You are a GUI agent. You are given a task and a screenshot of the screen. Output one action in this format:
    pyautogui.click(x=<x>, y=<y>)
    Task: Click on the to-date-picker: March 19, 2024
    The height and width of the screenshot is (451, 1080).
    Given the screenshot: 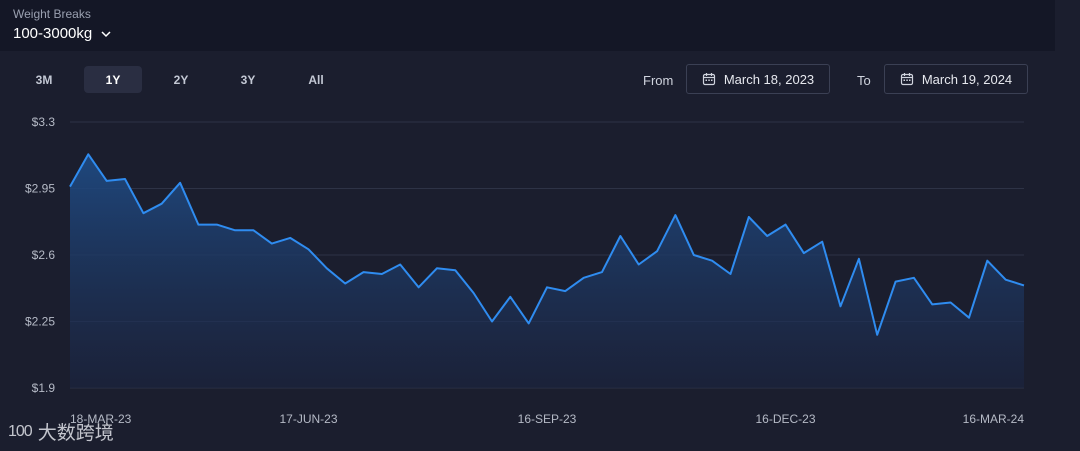 What is the action you would take?
    pyautogui.click(x=956, y=79)
    